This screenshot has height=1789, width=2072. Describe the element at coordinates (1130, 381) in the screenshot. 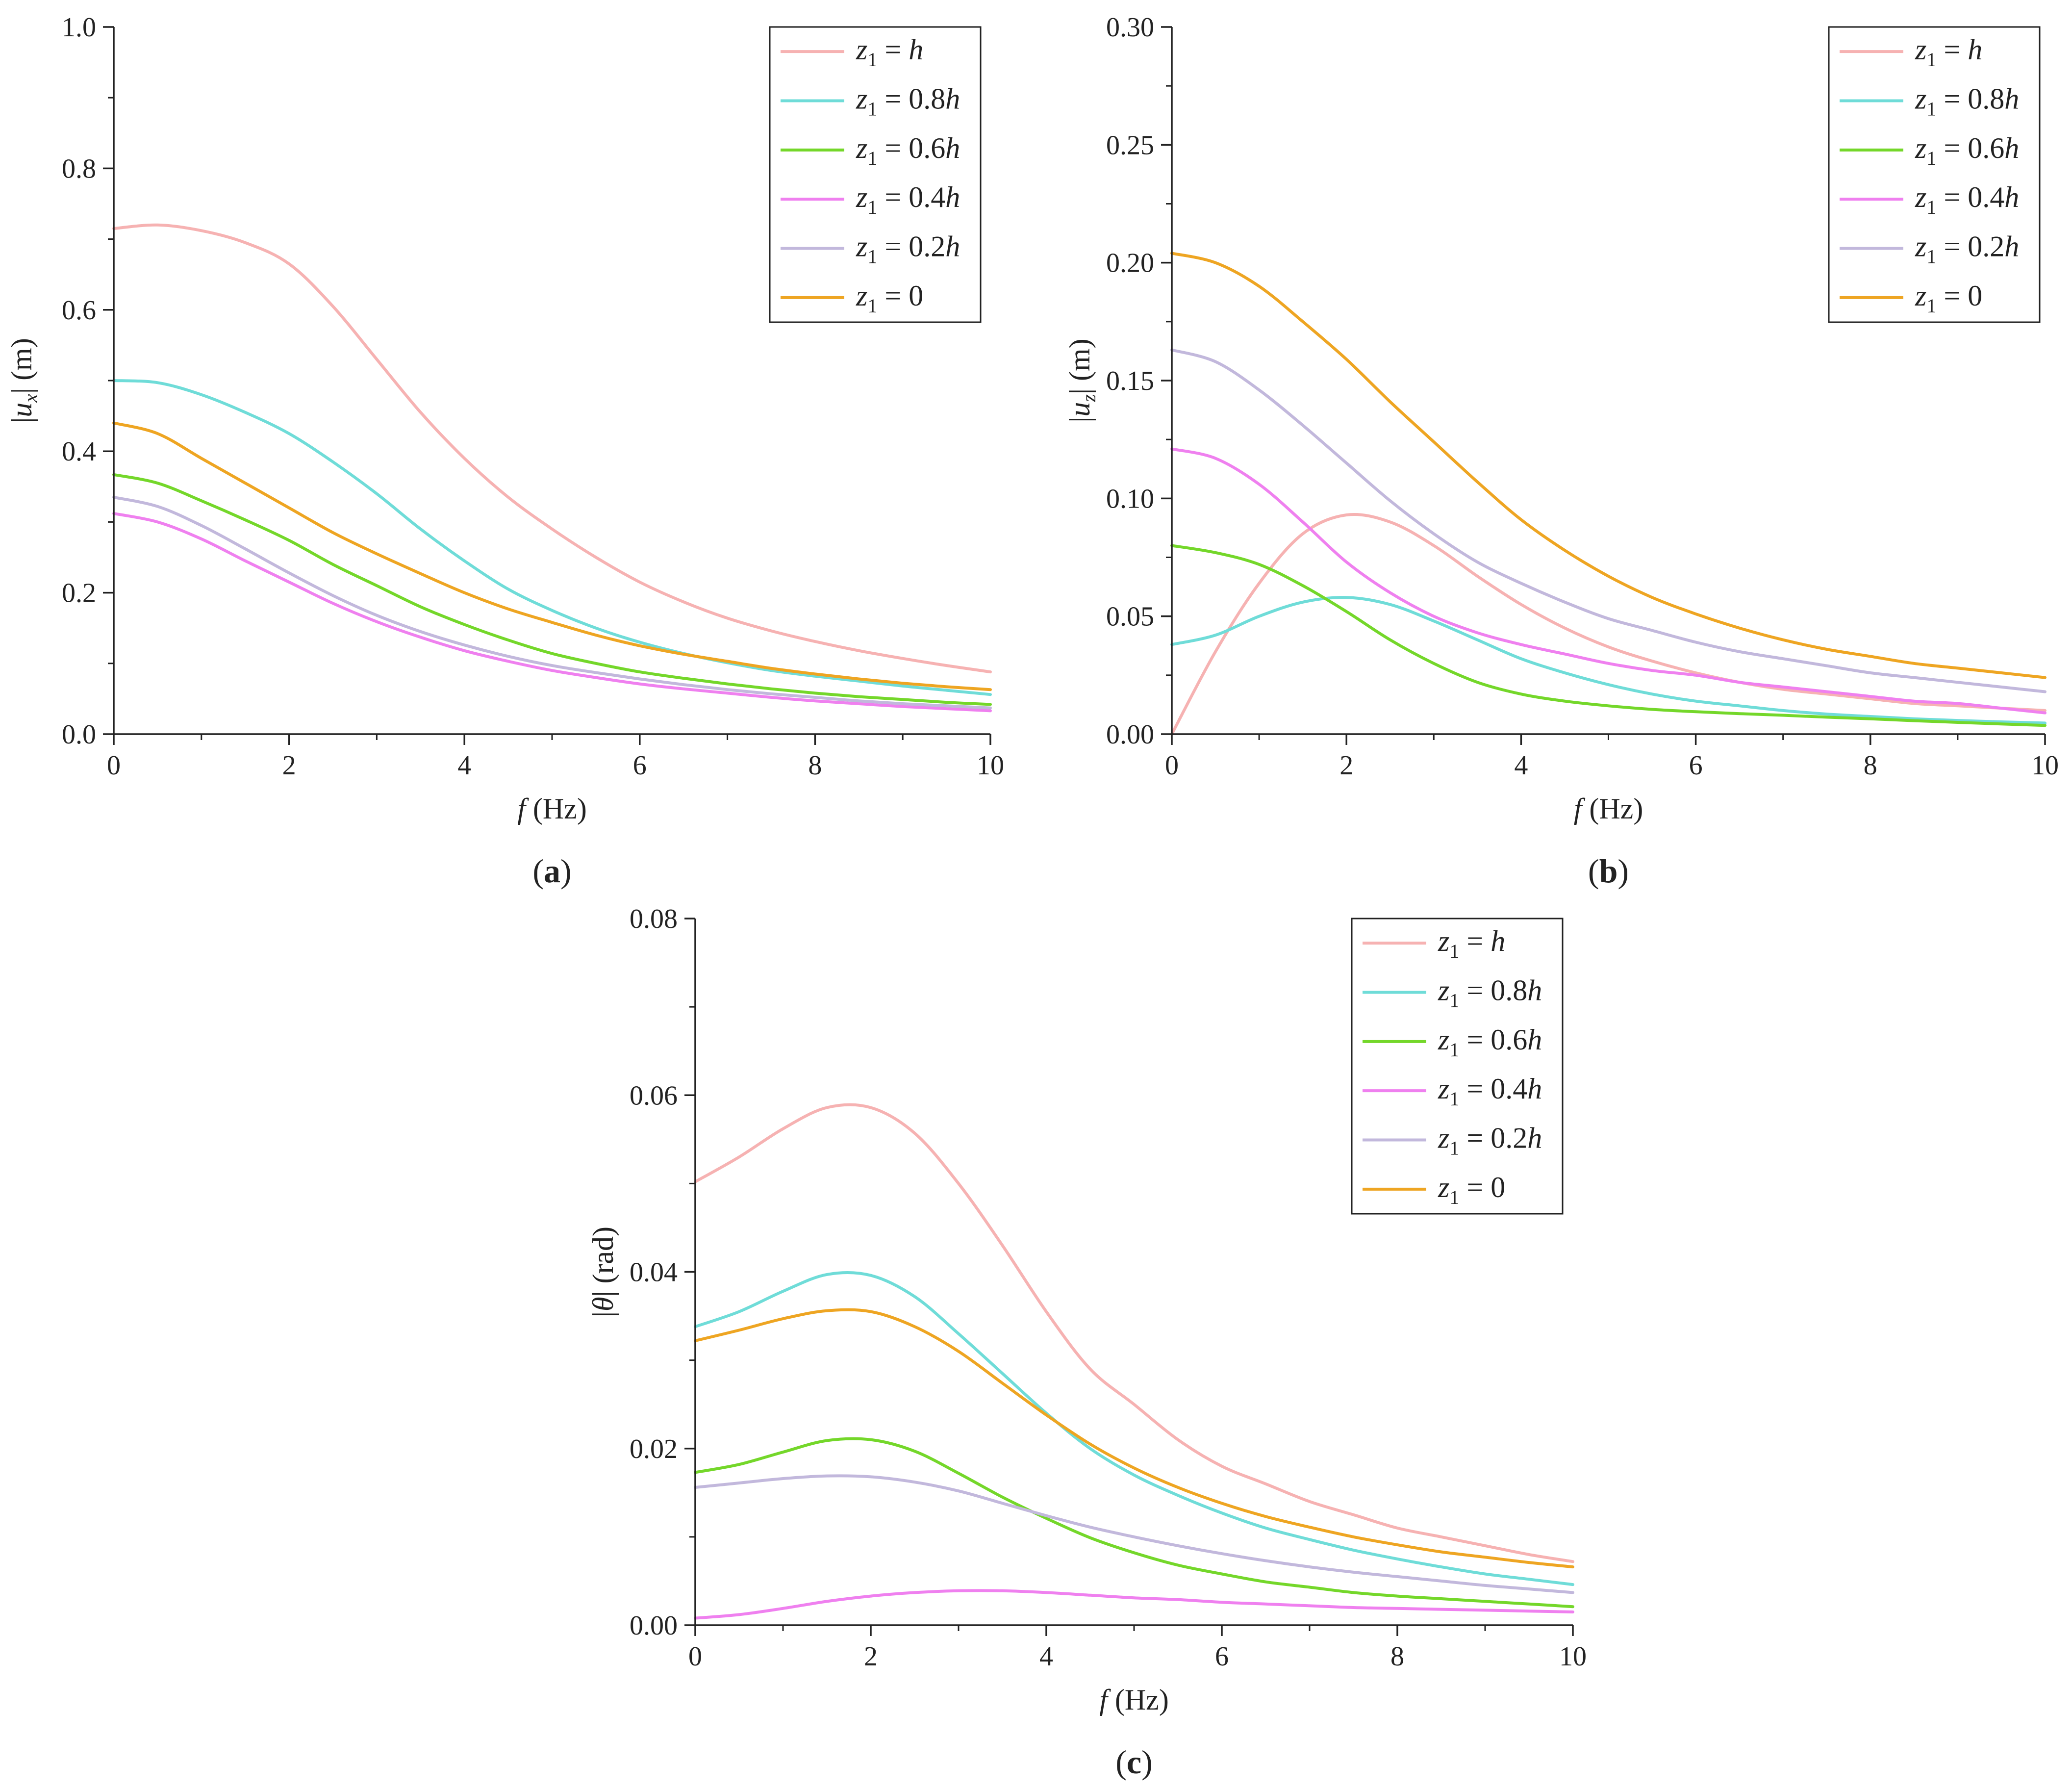

I see `y-tick-label: 0.15` at that location.